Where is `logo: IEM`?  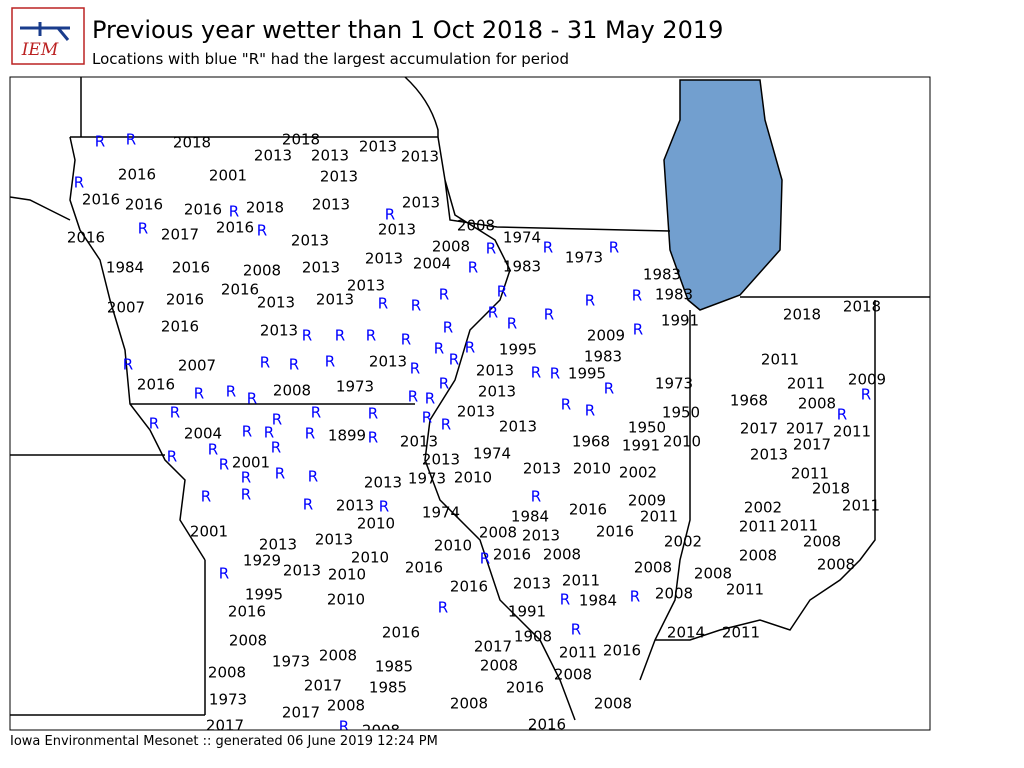
logo: IEM is located at coordinates (48, 36).